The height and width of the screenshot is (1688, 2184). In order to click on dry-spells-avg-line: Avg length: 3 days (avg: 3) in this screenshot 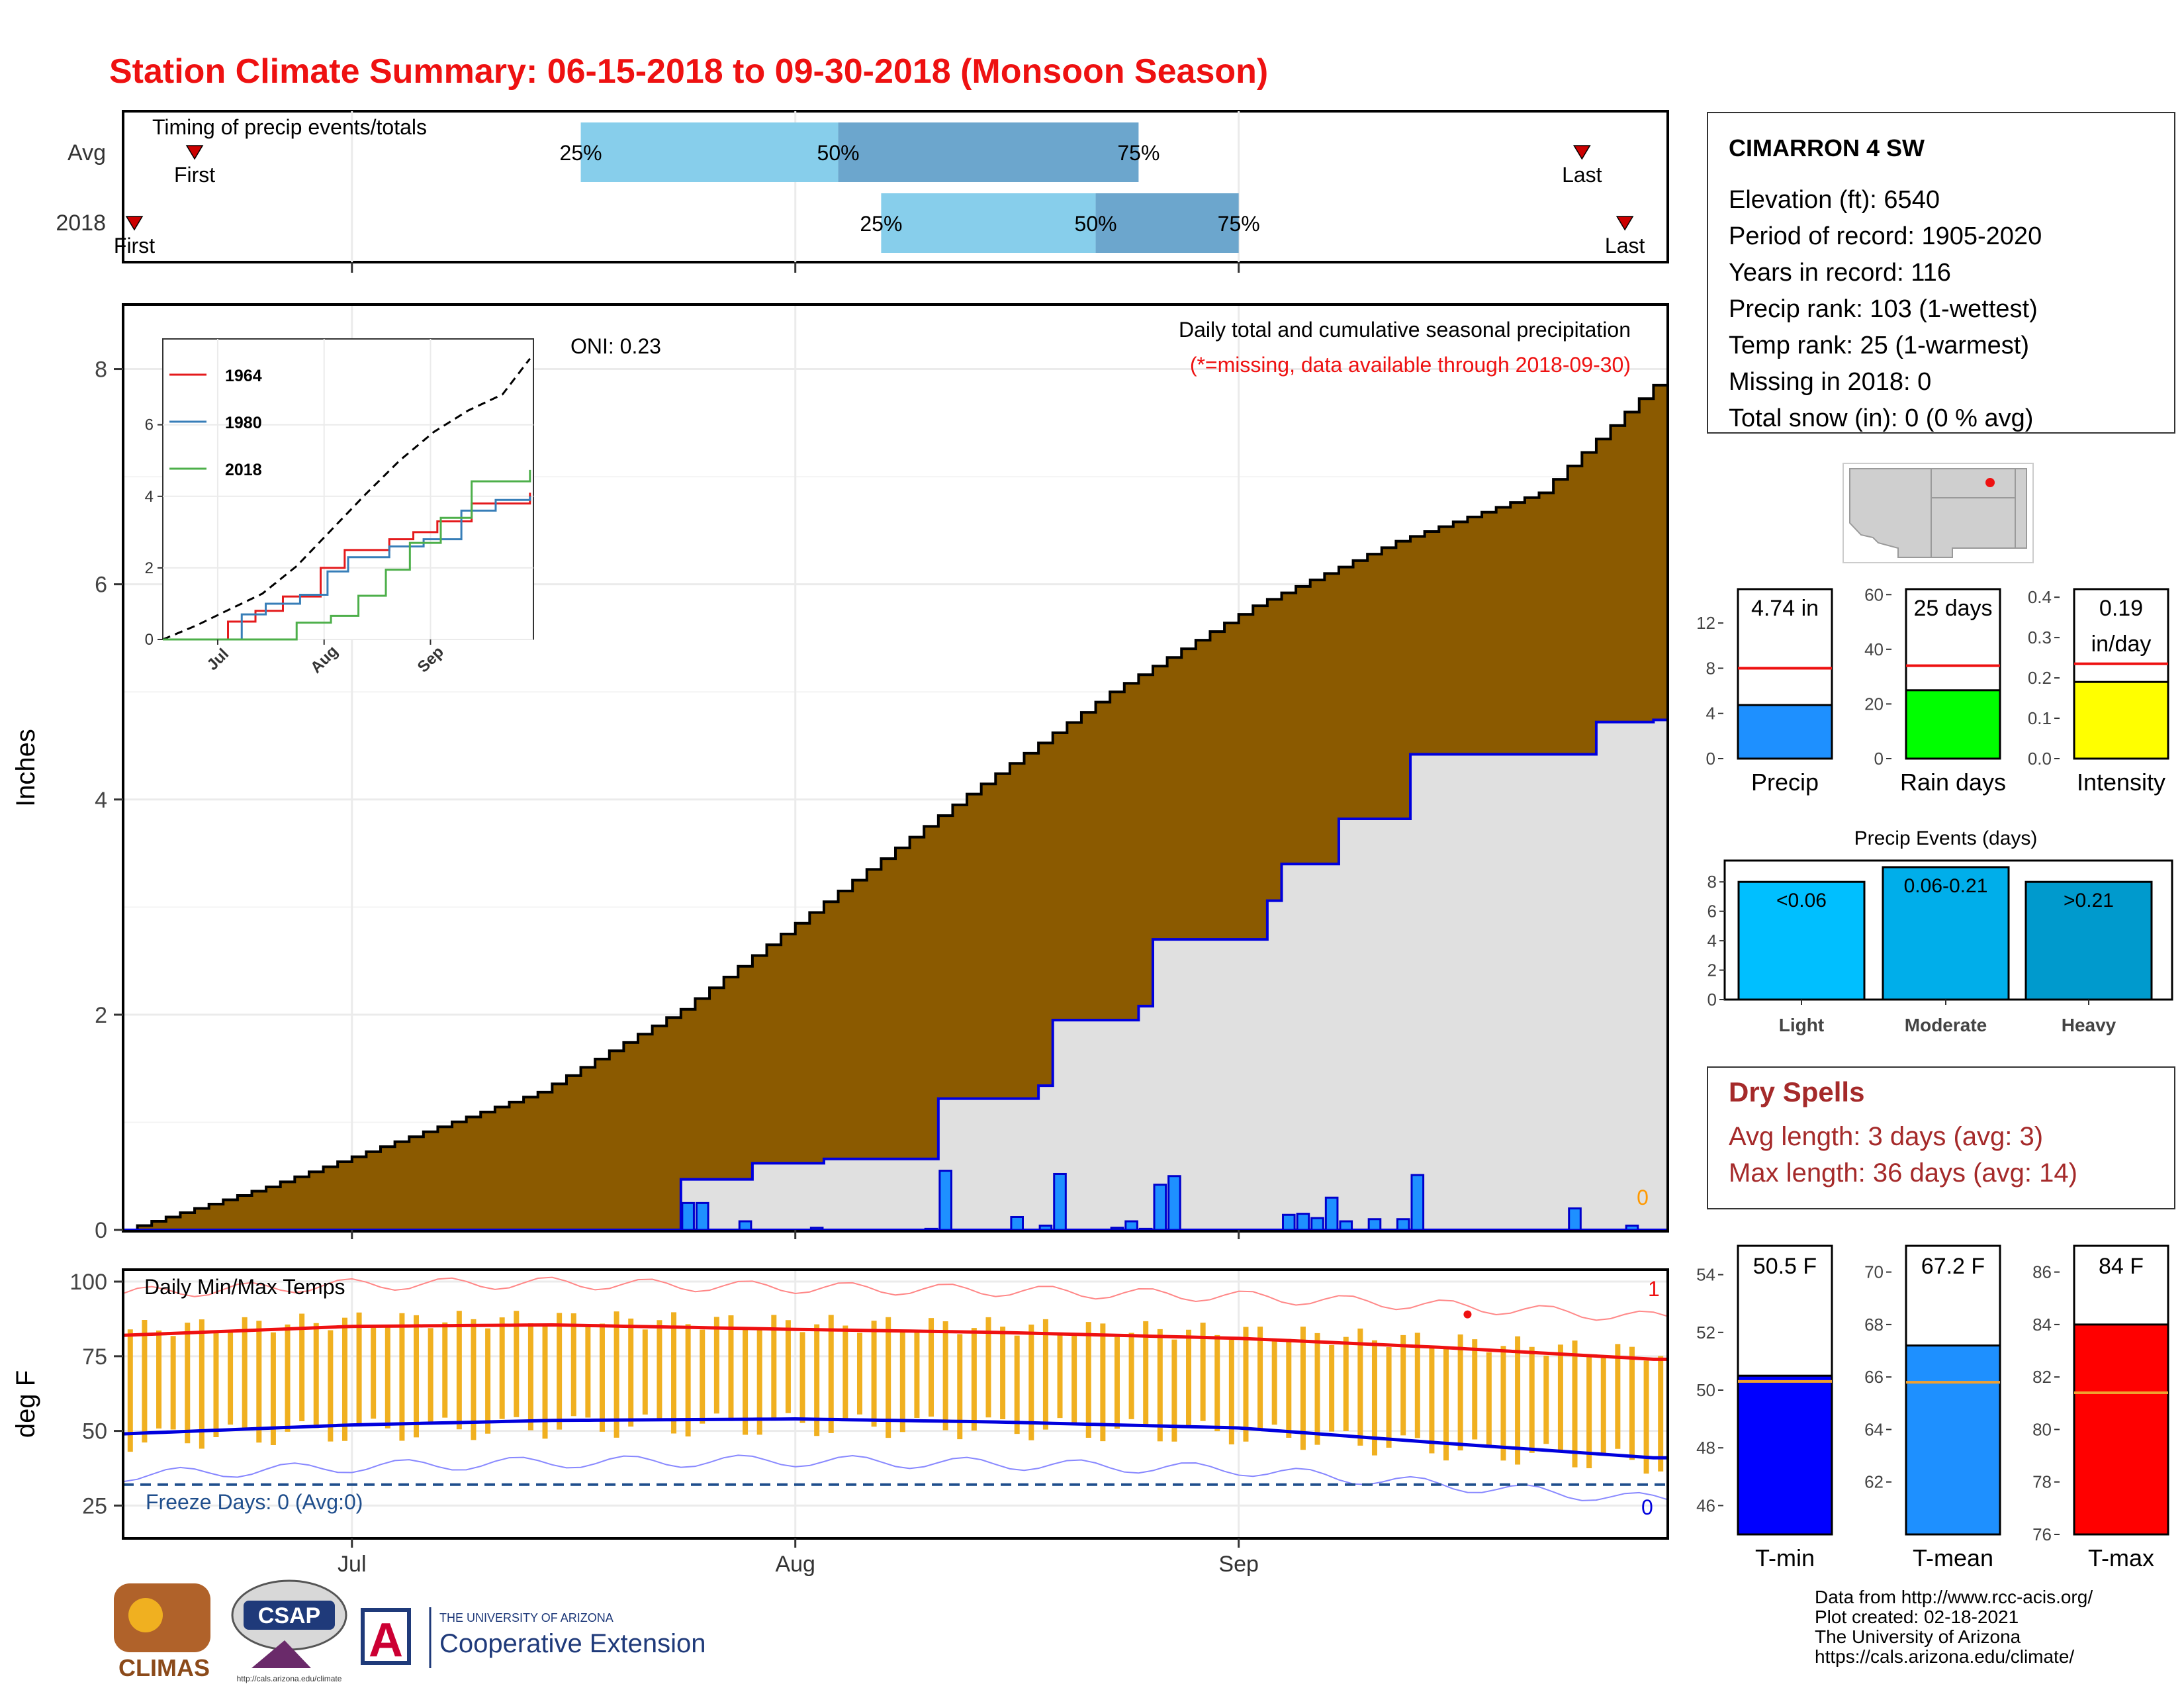, I will do `click(1886, 1136)`.